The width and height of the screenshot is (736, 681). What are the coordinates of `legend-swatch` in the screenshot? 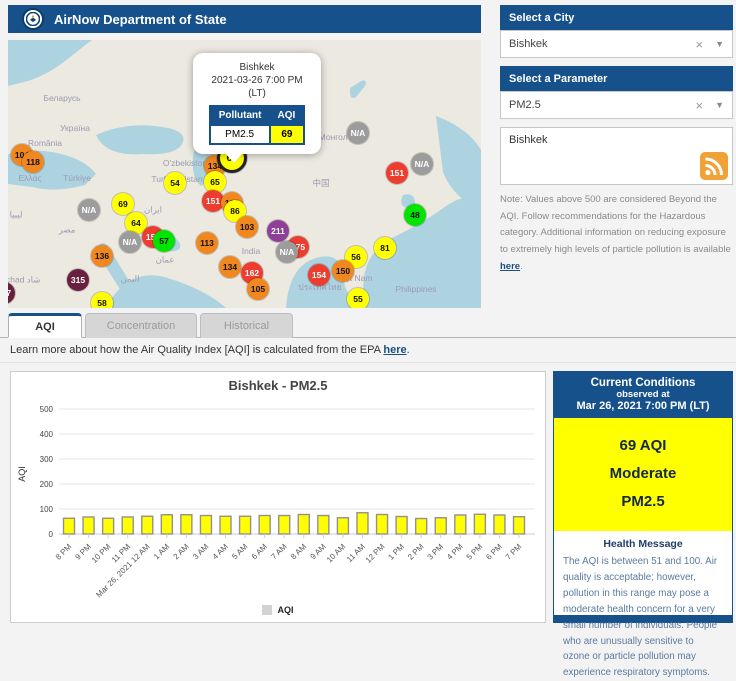 It's located at (267, 610).